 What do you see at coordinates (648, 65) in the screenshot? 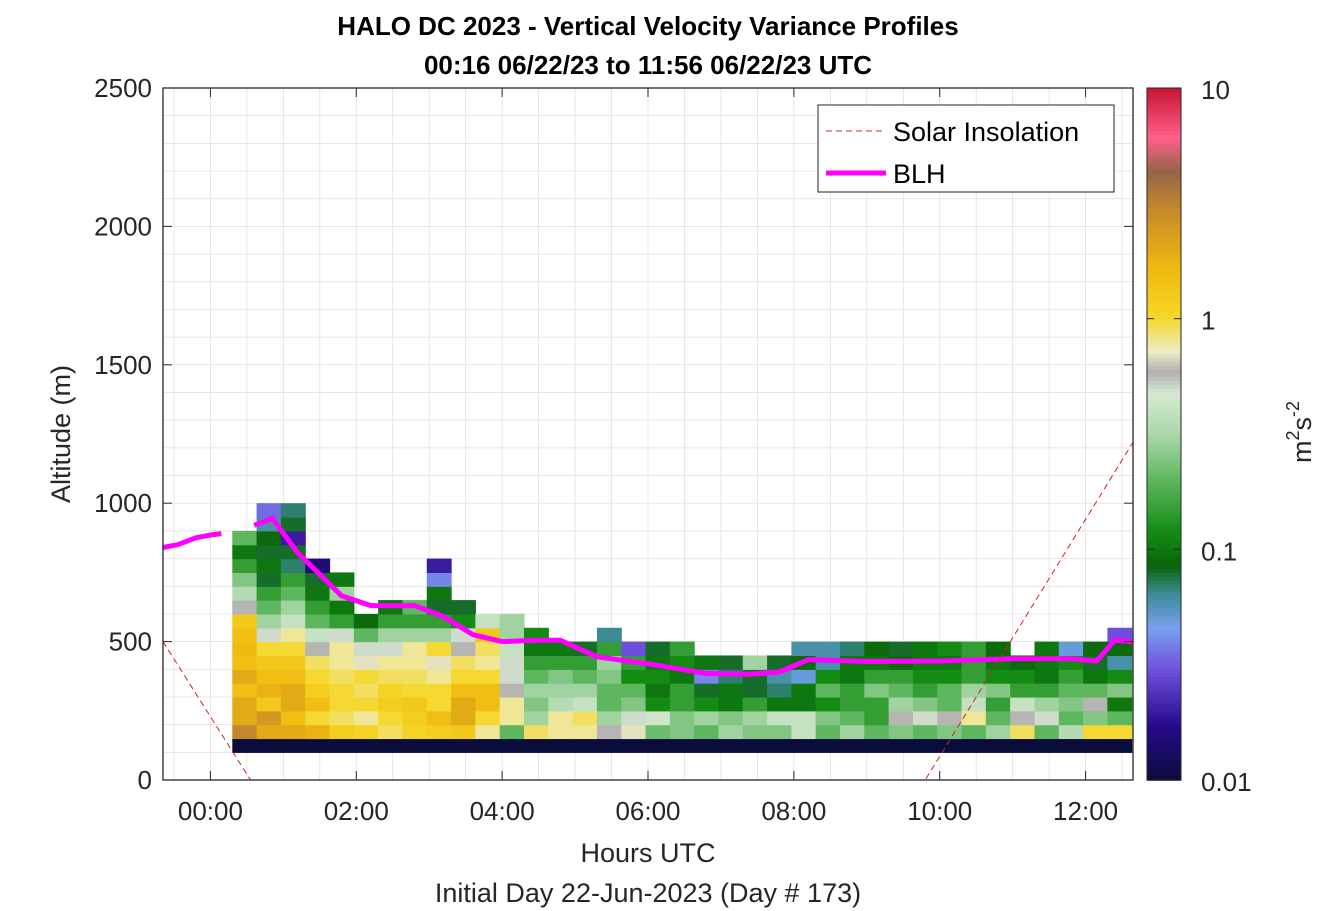
I see `chart-title-line2: 00:16 06/22/23 to 11:56 06/22/23 UTC` at bounding box center [648, 65].